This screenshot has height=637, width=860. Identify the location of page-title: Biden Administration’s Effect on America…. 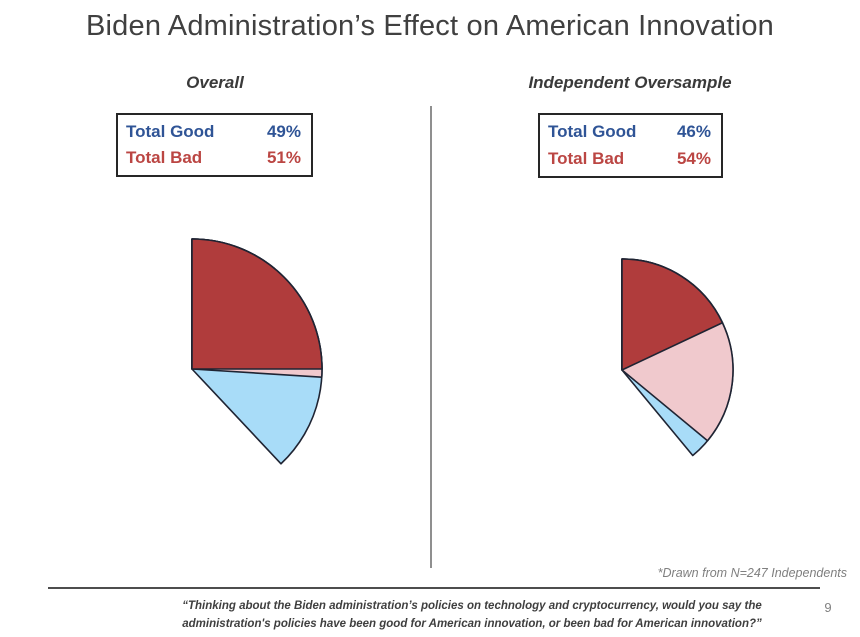
(429, 26).